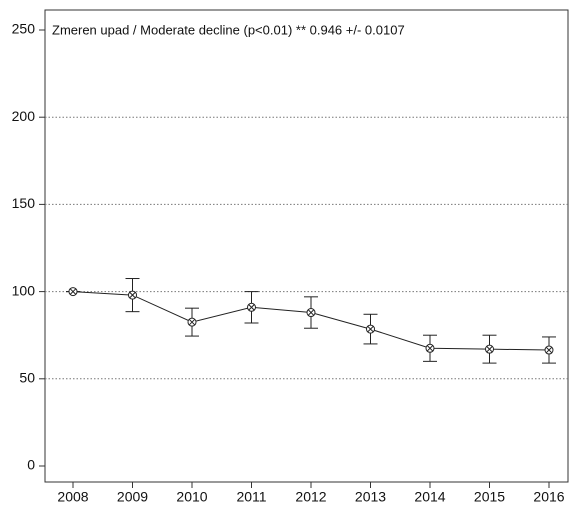 This screenshot has width=574, height=511. Describe the element at coordinates (548, 497) in the screenshot. I see `x-tick-label: 2016` at that location.